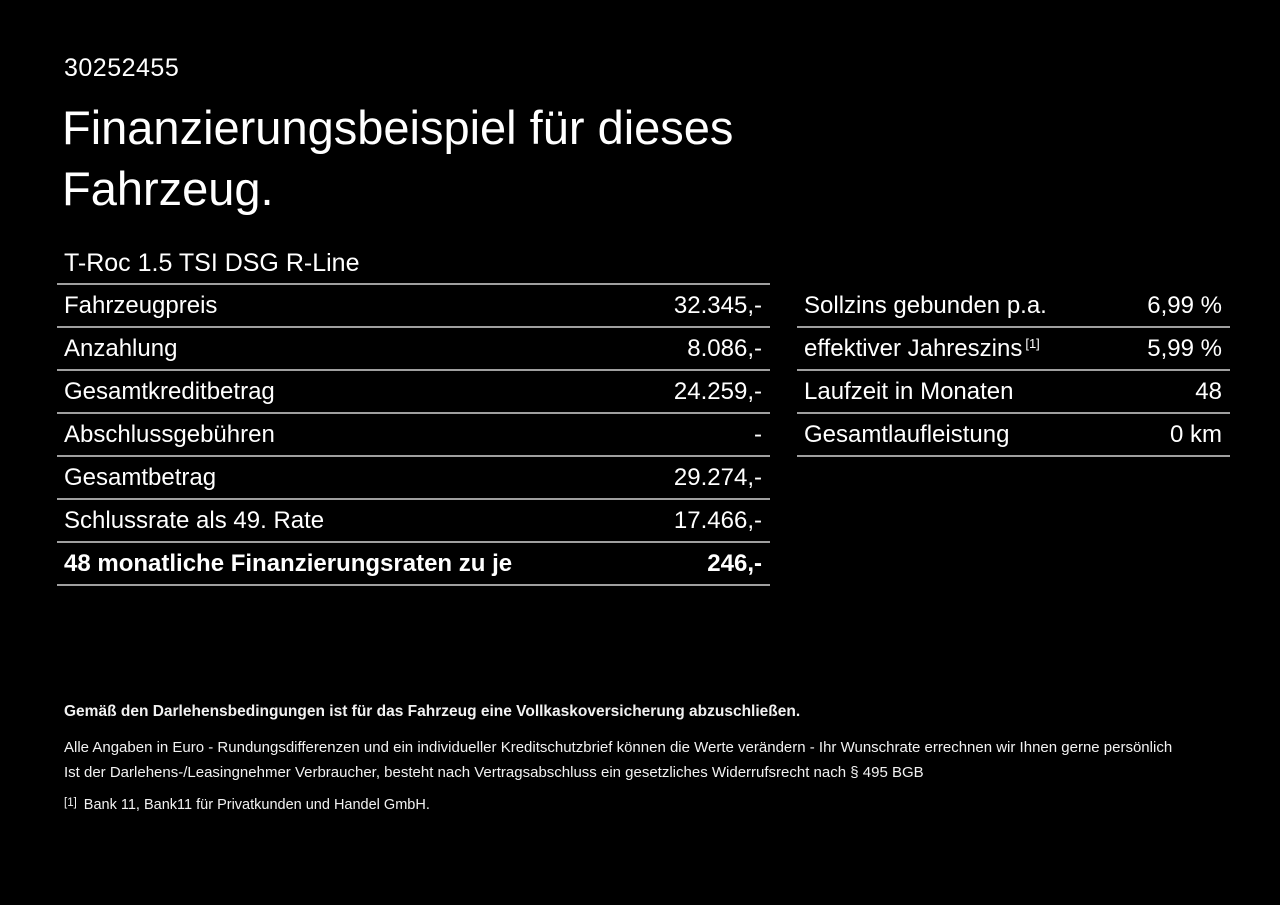 The image size is (1280, 905). I want to click on page-title-line-1: Finanzierungsbeispiel für dieses, so click(398, 127).